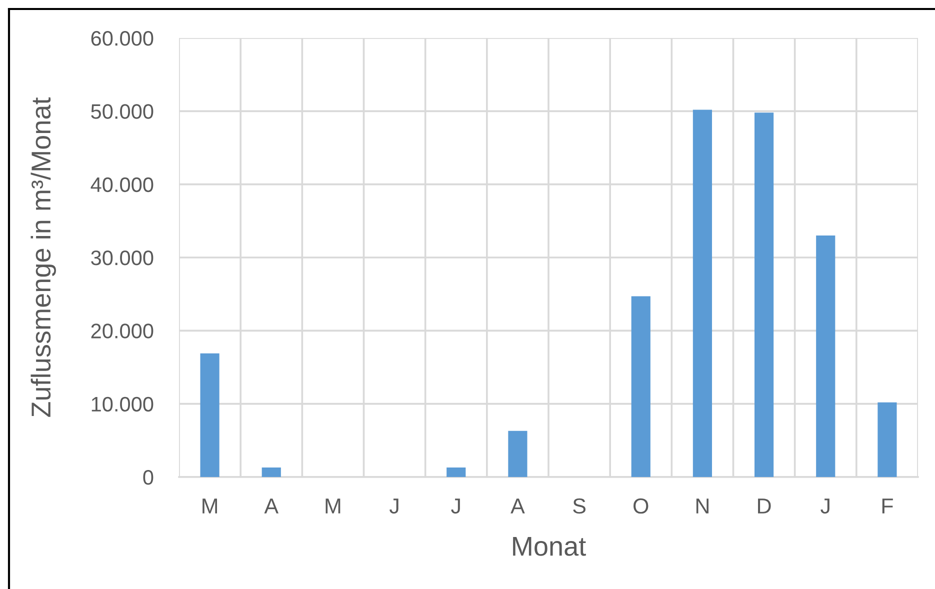 The height and width of the screenshot is (589, 935). Describe the element at coordinates (122, 184) in the screenshot. I see `y-tick-label: 40.000` at that location.